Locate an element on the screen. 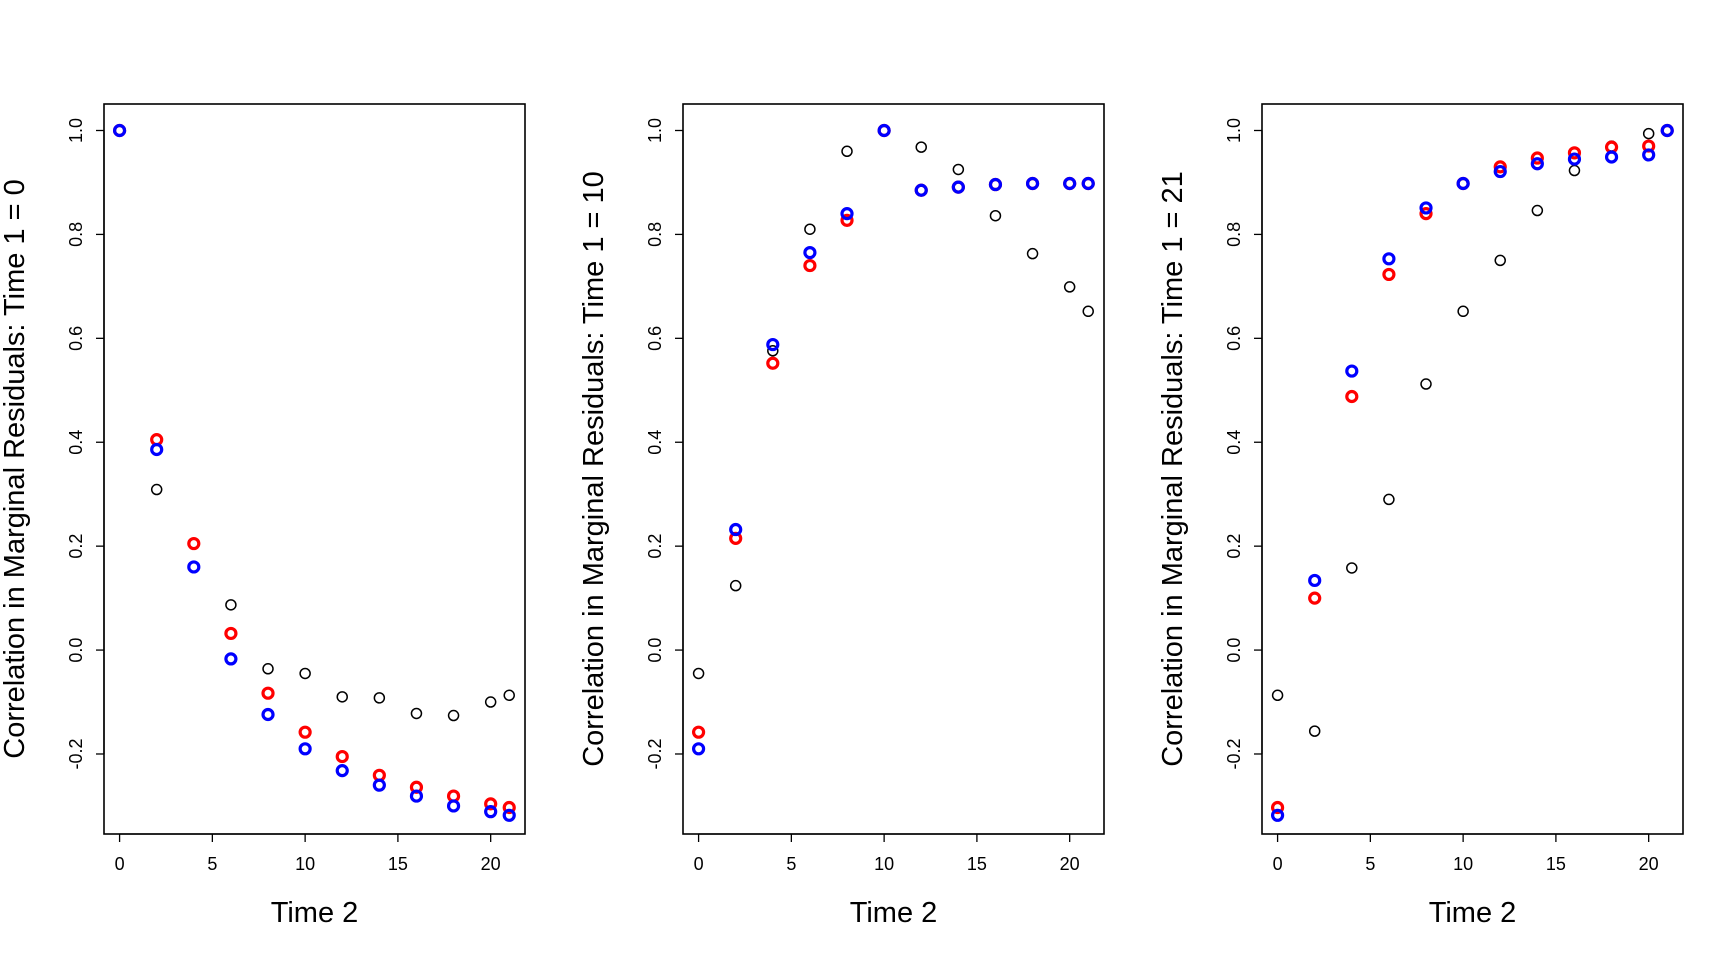  x-tick-label: 20 is located at coordinates (1070, 864).